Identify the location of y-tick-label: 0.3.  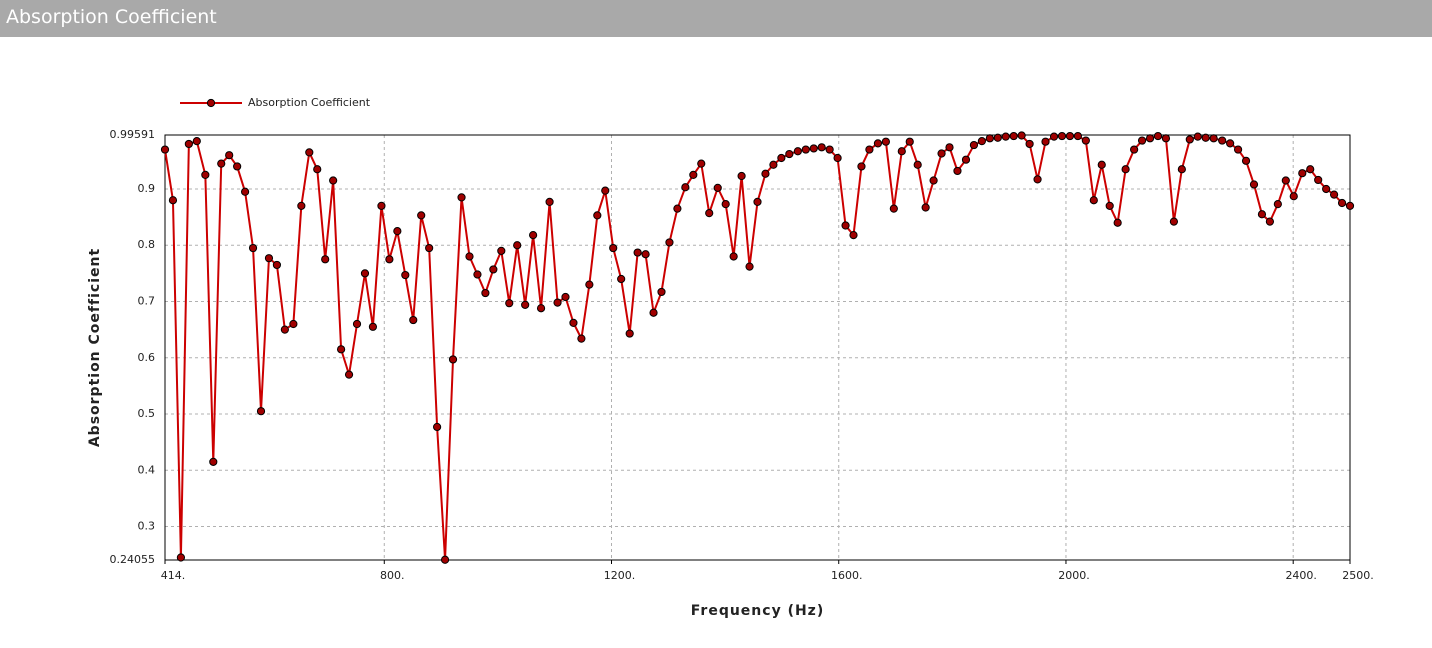
(147, 526).